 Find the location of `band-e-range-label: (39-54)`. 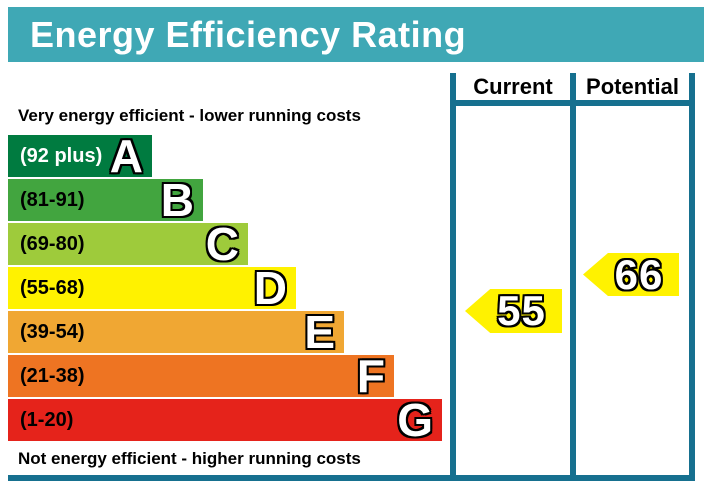

band-e-range-label: (39-54) is located at coordinates (52, 332).